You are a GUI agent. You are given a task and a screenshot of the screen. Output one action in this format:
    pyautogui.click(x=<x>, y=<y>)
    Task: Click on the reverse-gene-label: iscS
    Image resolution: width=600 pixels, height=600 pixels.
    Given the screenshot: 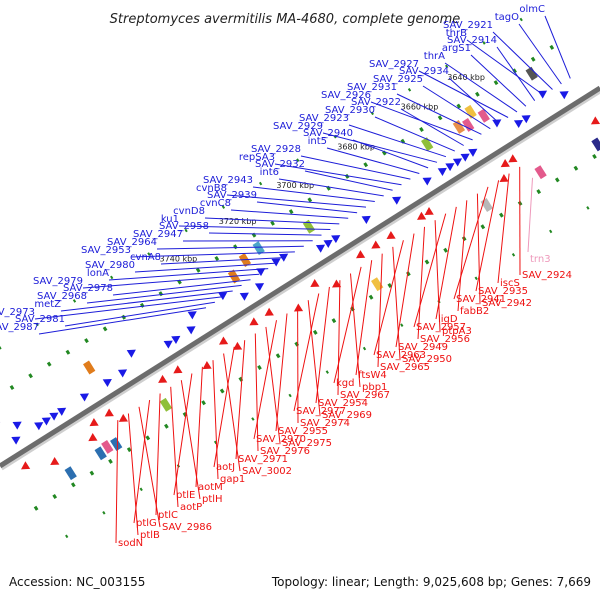 What is the action you would take?
    pyautogui.click(x=510, y=283)
    